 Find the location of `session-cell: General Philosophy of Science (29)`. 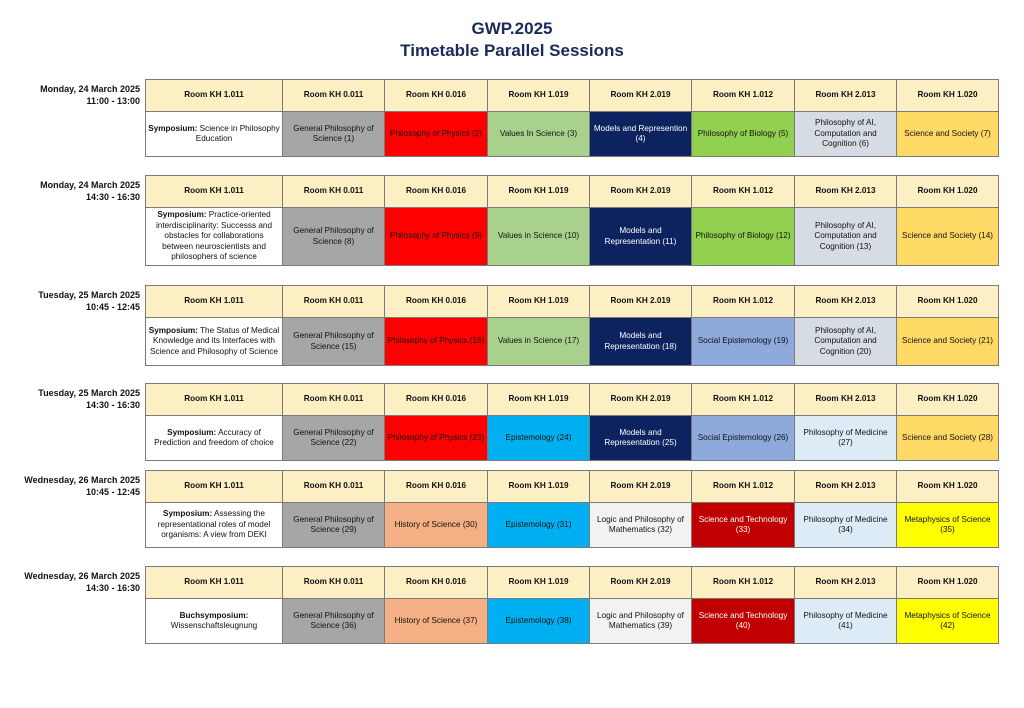

session-cell: General Philosophy of Science (29) is located at coordinates (333, 525).